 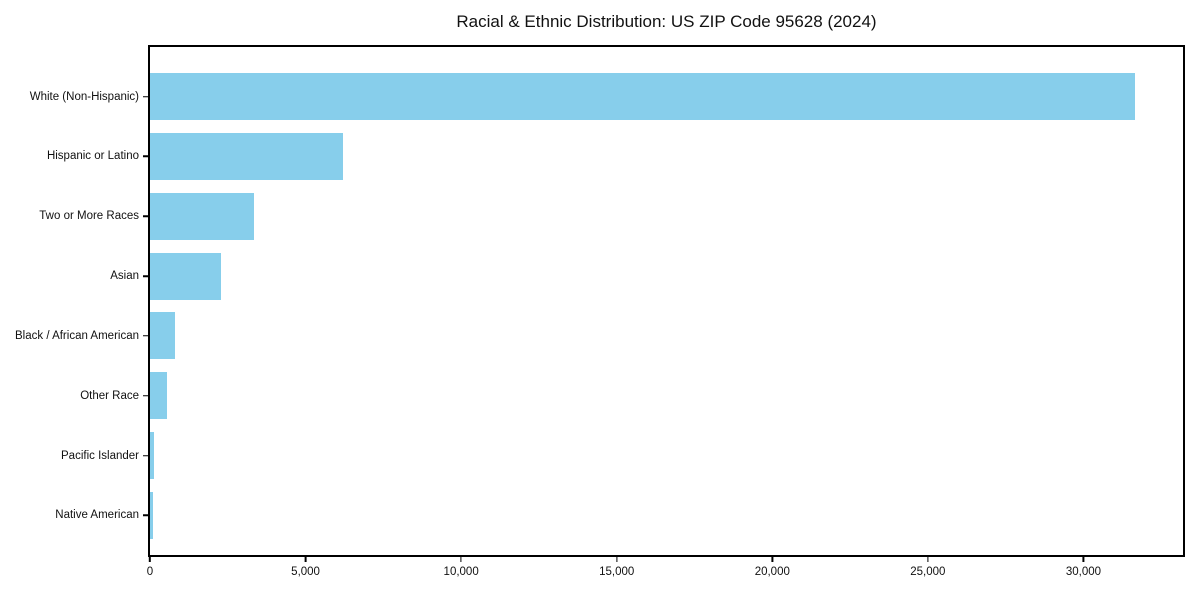 What do you see at coordinates (611, 216) in the screenshot?
I see `bar-row: Two or More Races` at bounding box center [611, 216].